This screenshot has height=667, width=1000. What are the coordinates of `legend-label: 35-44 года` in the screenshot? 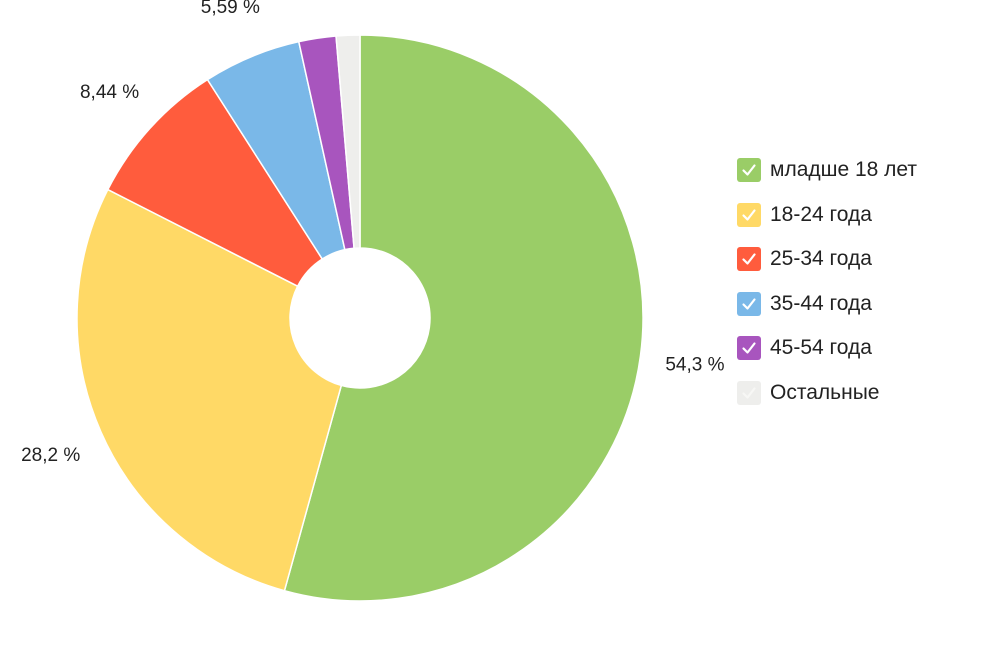 It's located at (821, 303).